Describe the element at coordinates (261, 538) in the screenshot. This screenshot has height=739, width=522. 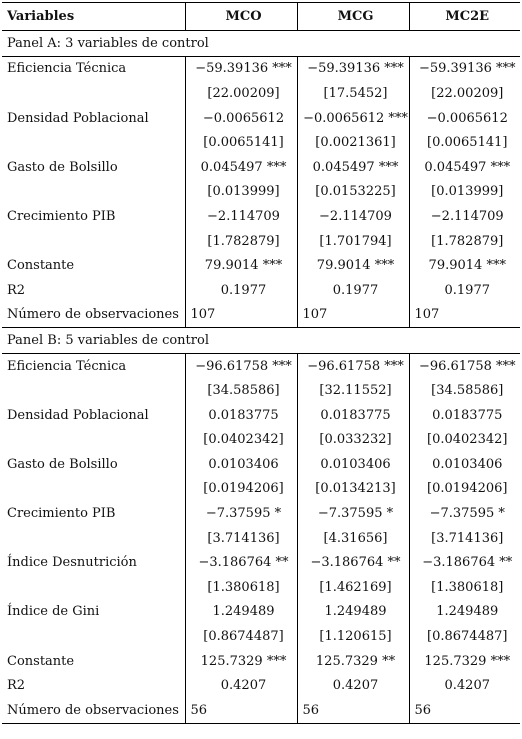
I see `std-error-row: [3.714136] [4.31656] [3.714136]` at that location.